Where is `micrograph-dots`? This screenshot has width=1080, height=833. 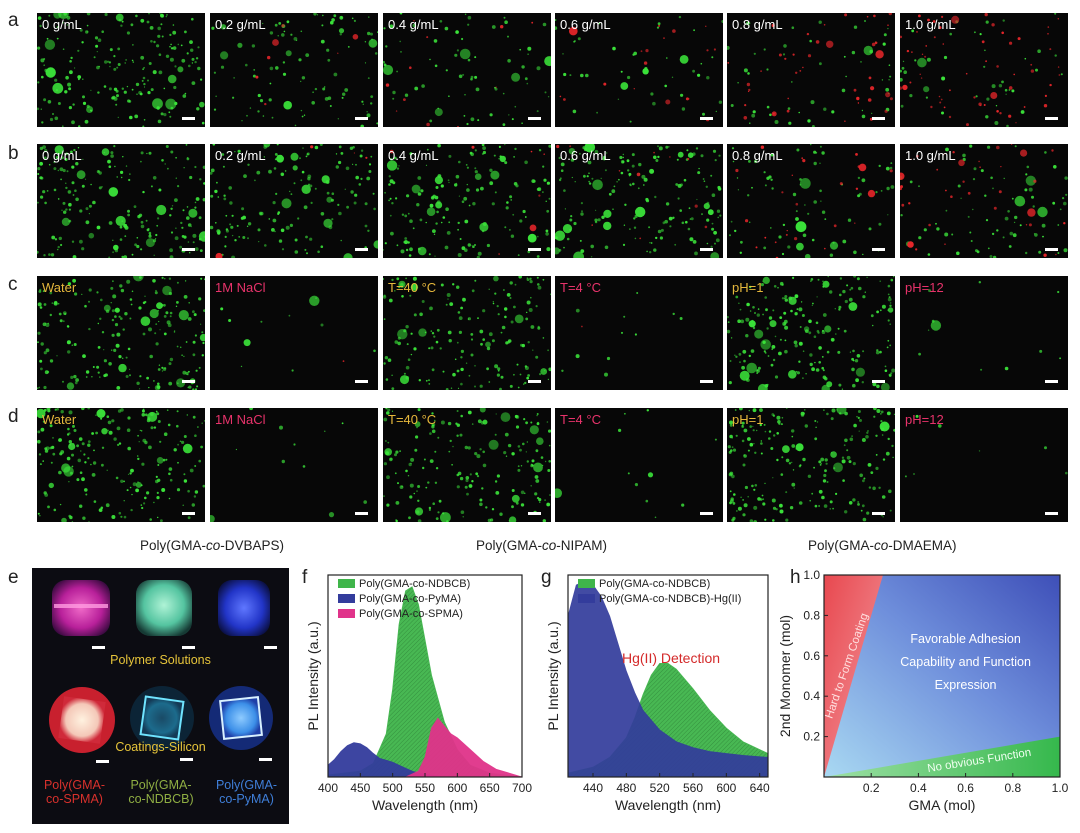 micrograph-dots is located at coordinates (639, 69).